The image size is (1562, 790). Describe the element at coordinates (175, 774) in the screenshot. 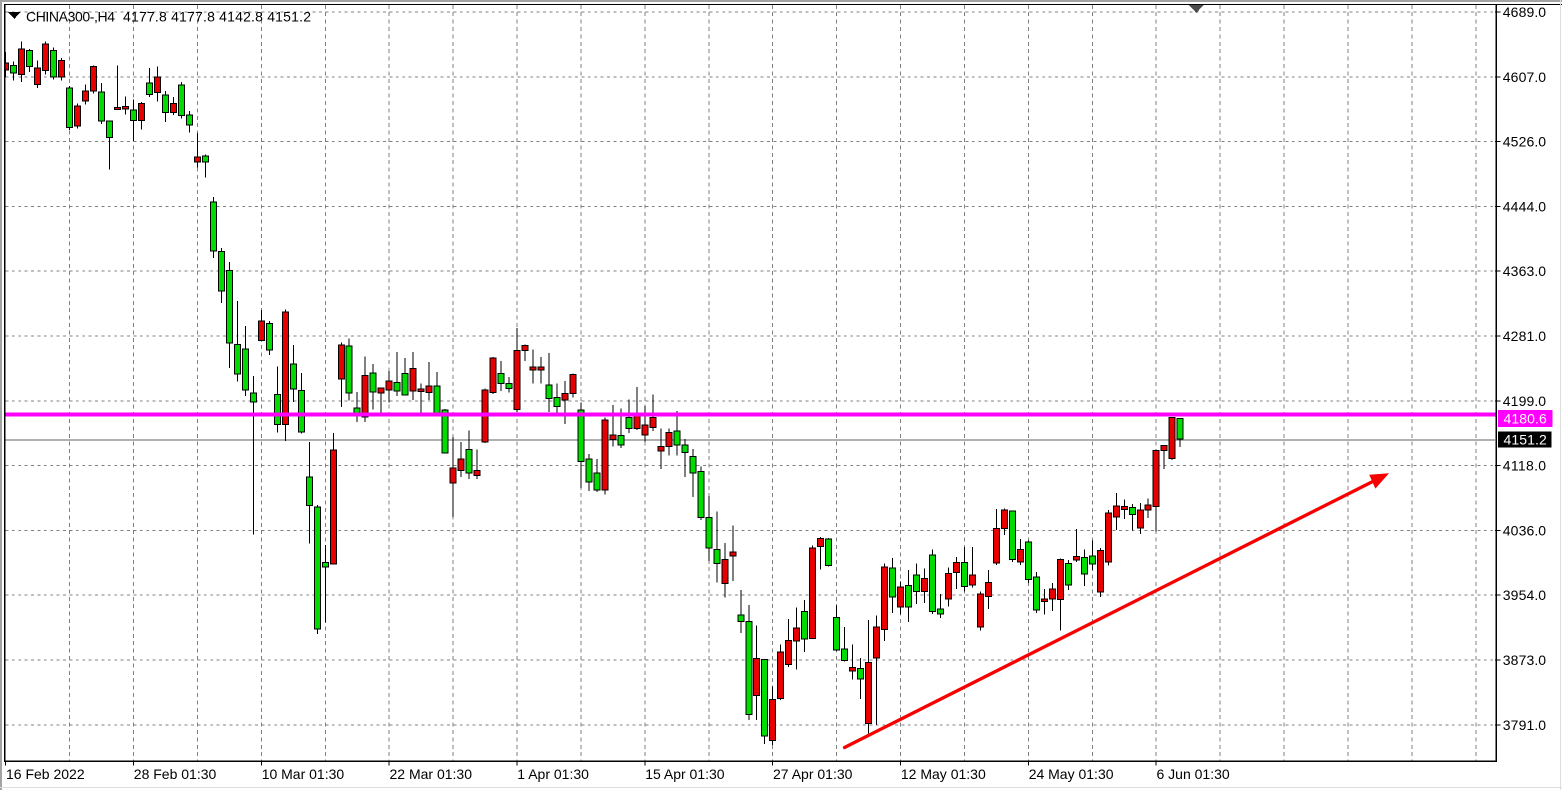

I see `svg-text: 28 Feb 01:30` at that location.